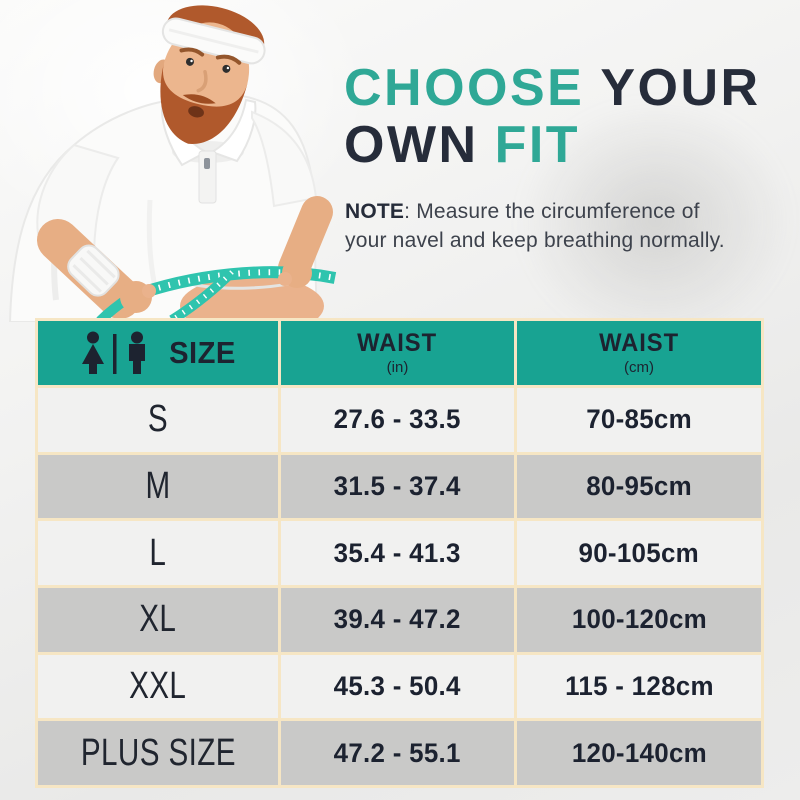  I want to click on waist-in-value: 39.4 - 47.2, so click(397, 619).